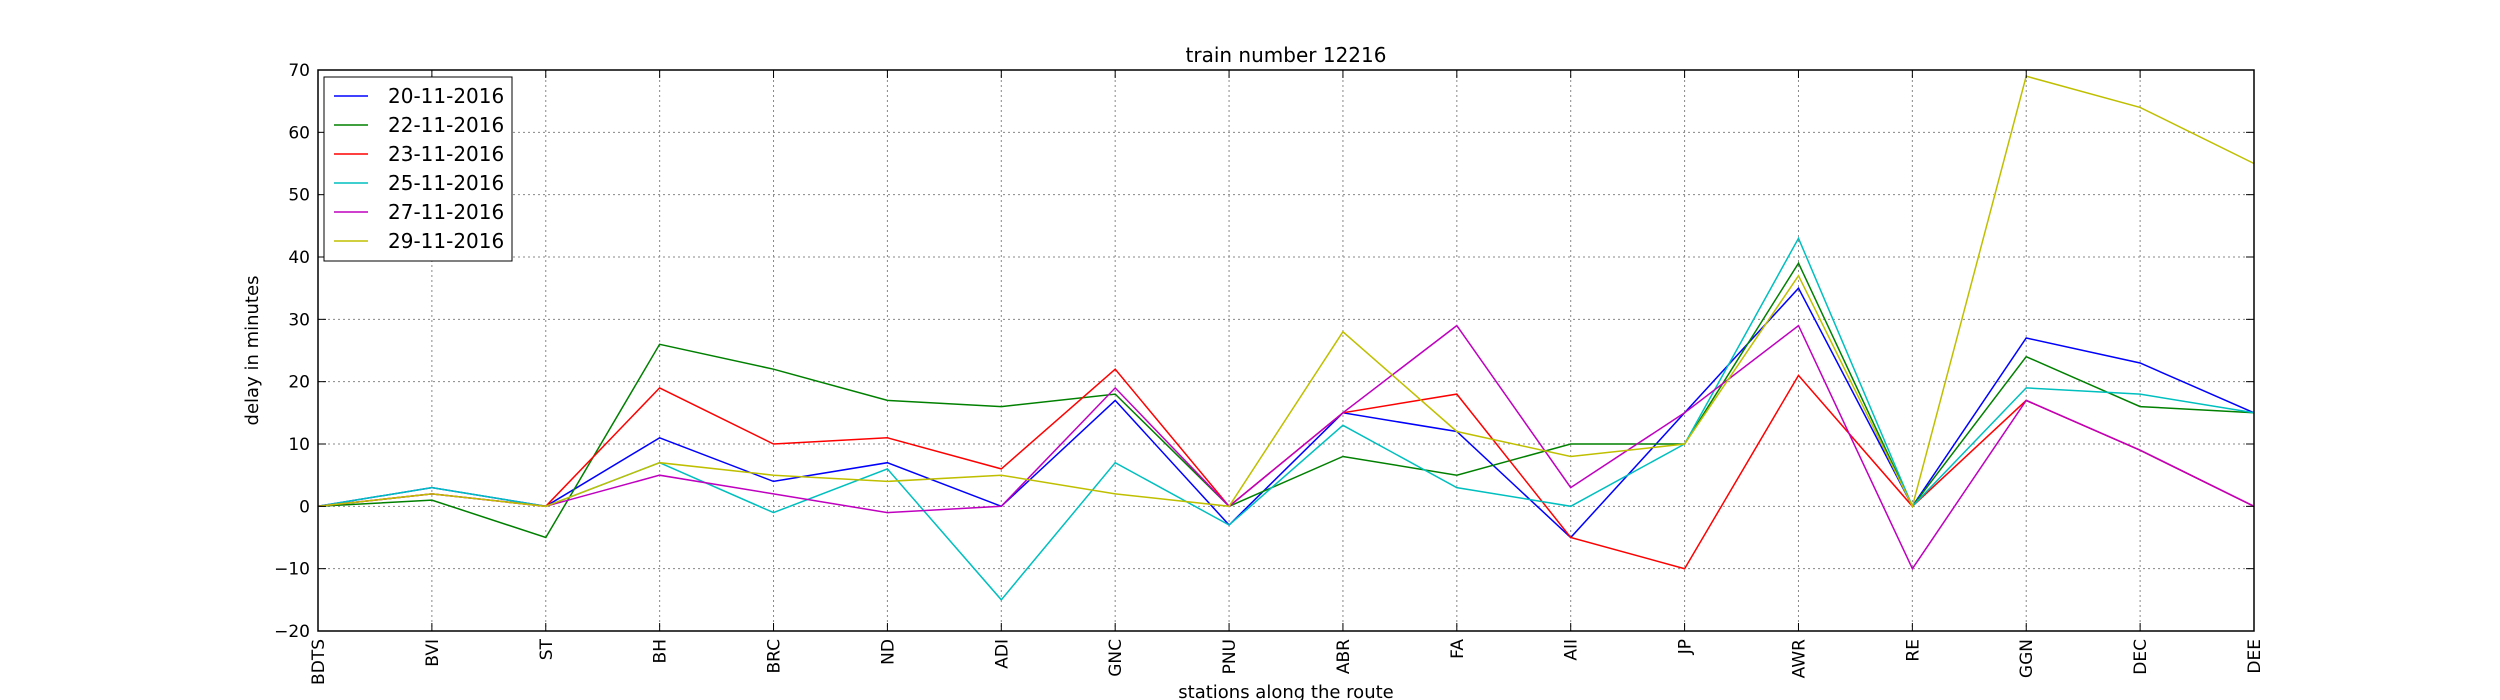 The width and height of the screenshot is (2500, 700). Describe the element at coordinates (319, 662) in the screenshot. I see `x-tick-label: BDTS` at that location.